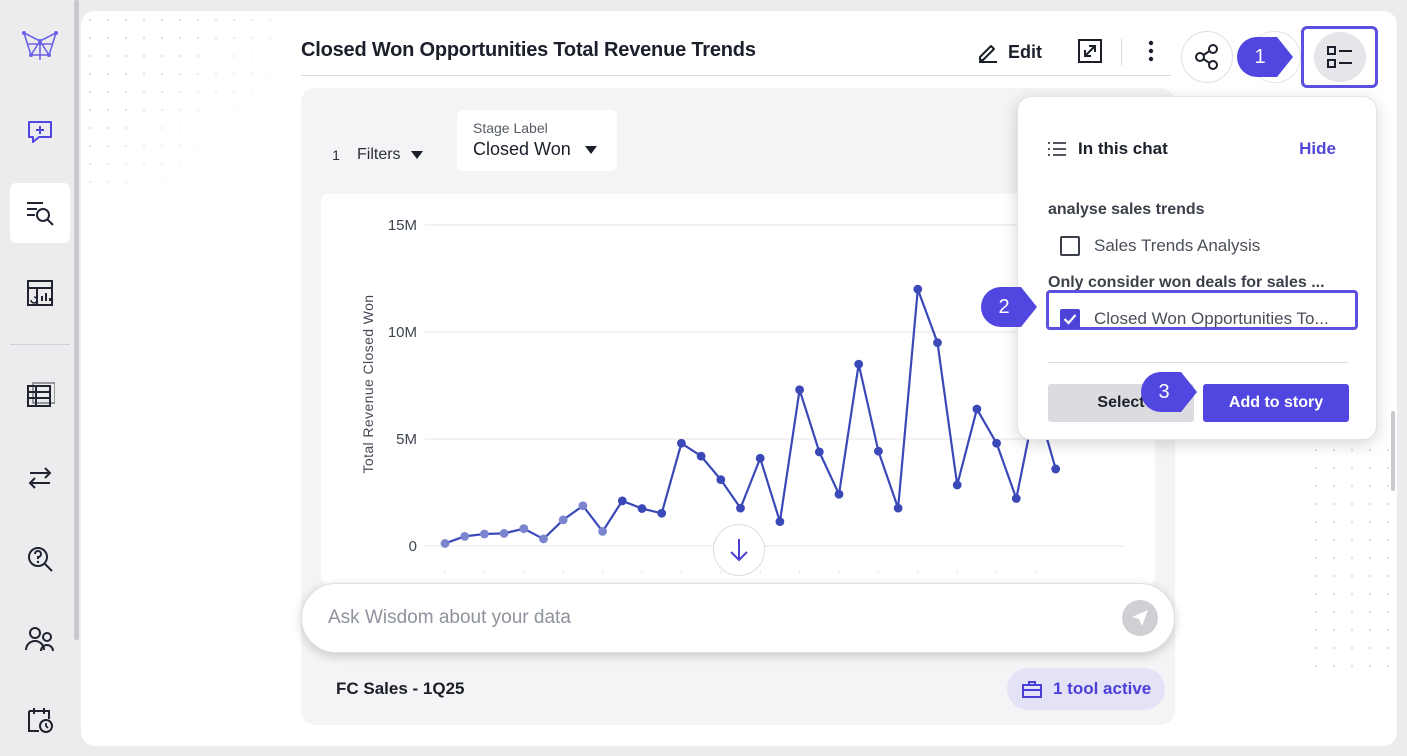 This screenshot has height=756, width=1407. I want to click on highlight-frame, so click(1202, 310).